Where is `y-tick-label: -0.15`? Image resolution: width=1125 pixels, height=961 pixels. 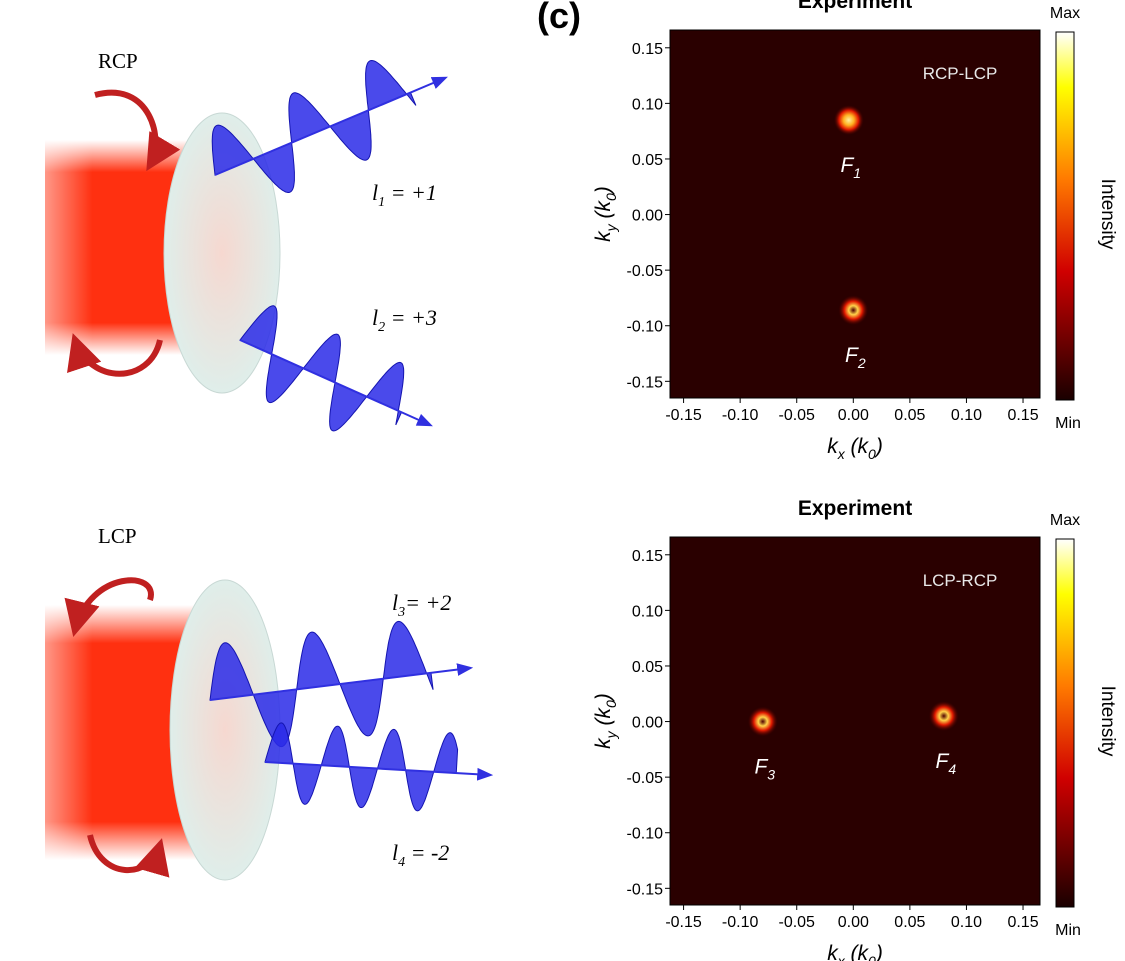 y-tick-label: -0.15 is located at coordinates (645, 889).